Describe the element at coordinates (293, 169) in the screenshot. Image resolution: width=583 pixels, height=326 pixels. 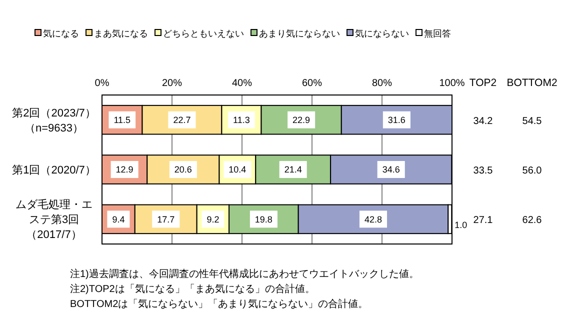
I see `data-label: 21.4` at that location.